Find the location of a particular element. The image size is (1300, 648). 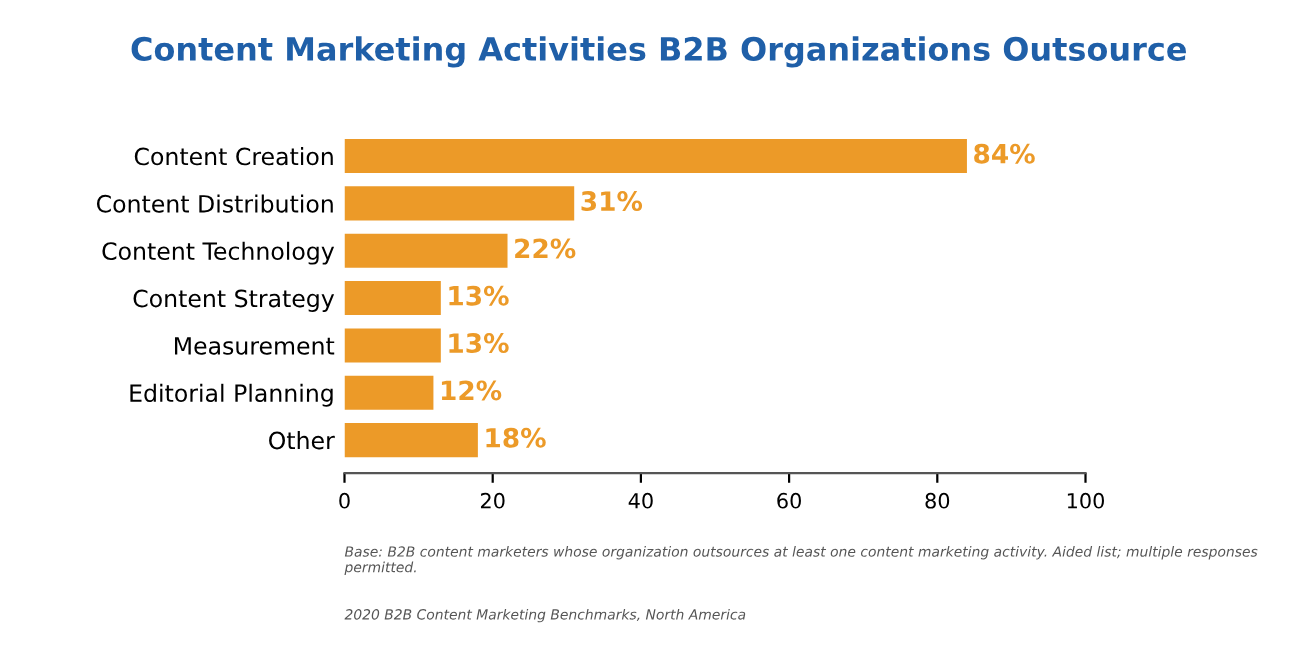

y-tick-label: Content Creation is located at coordinates (233, 156).